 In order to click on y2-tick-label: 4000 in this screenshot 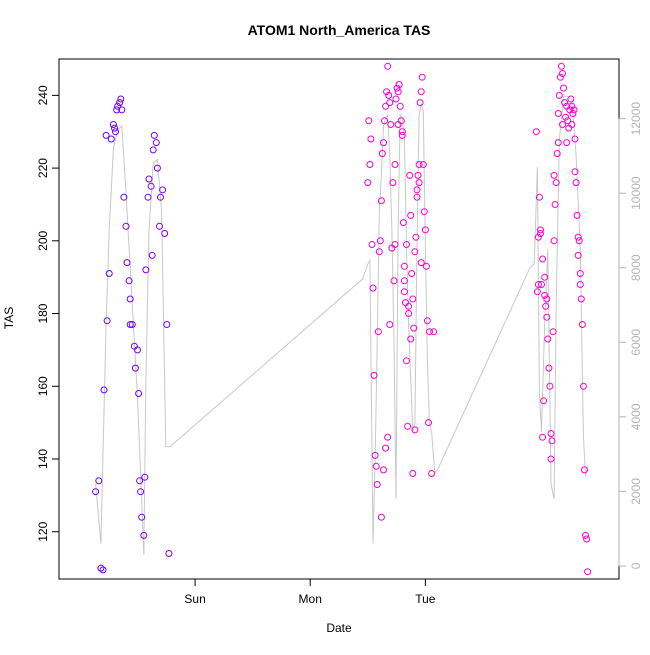, I will do `click(636, 416)`.